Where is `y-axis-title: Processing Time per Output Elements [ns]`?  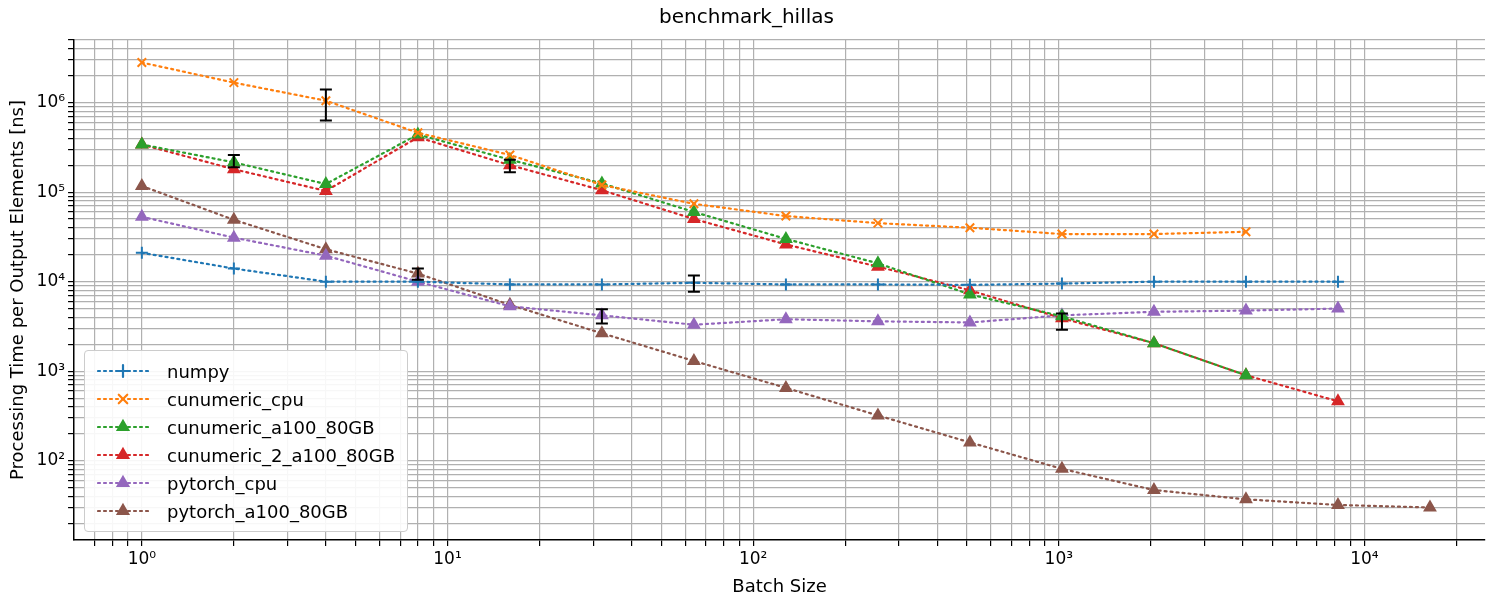
y-axis-title: Processing Time per Output Elements [ns] is located at coordinates (17, 290).